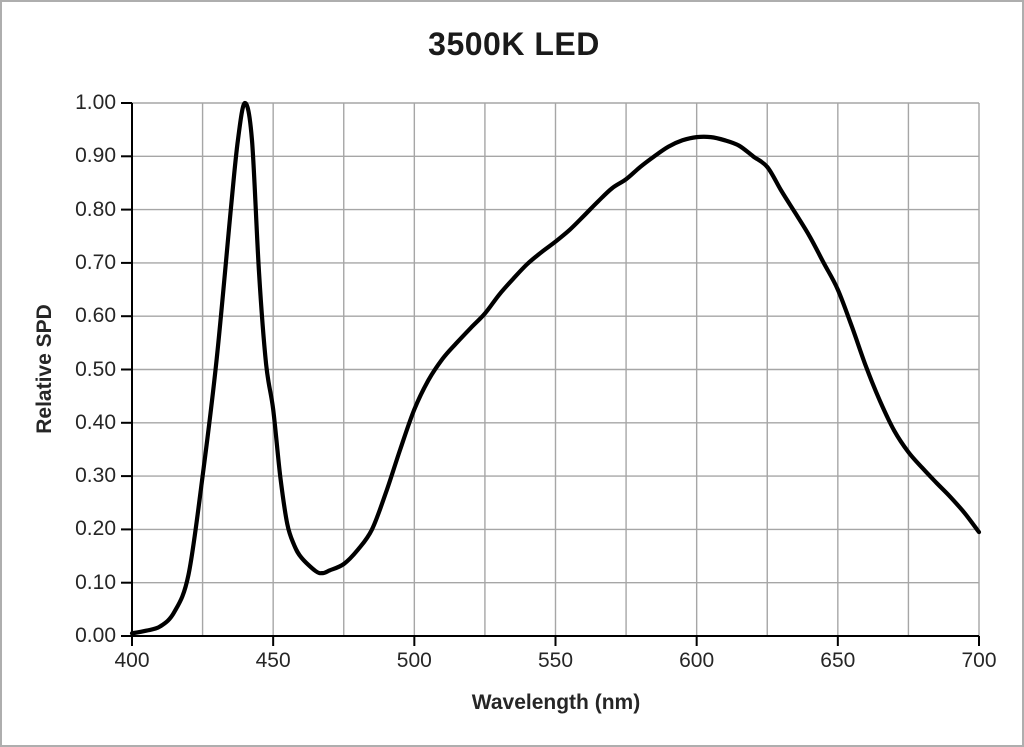 Image resolution: width=1024 pixels, height=747 pixels. What do you see at coordinates (132, 660) in the screenshot?
I see `x-tick-label: 400` at bounding box center [132, 660].